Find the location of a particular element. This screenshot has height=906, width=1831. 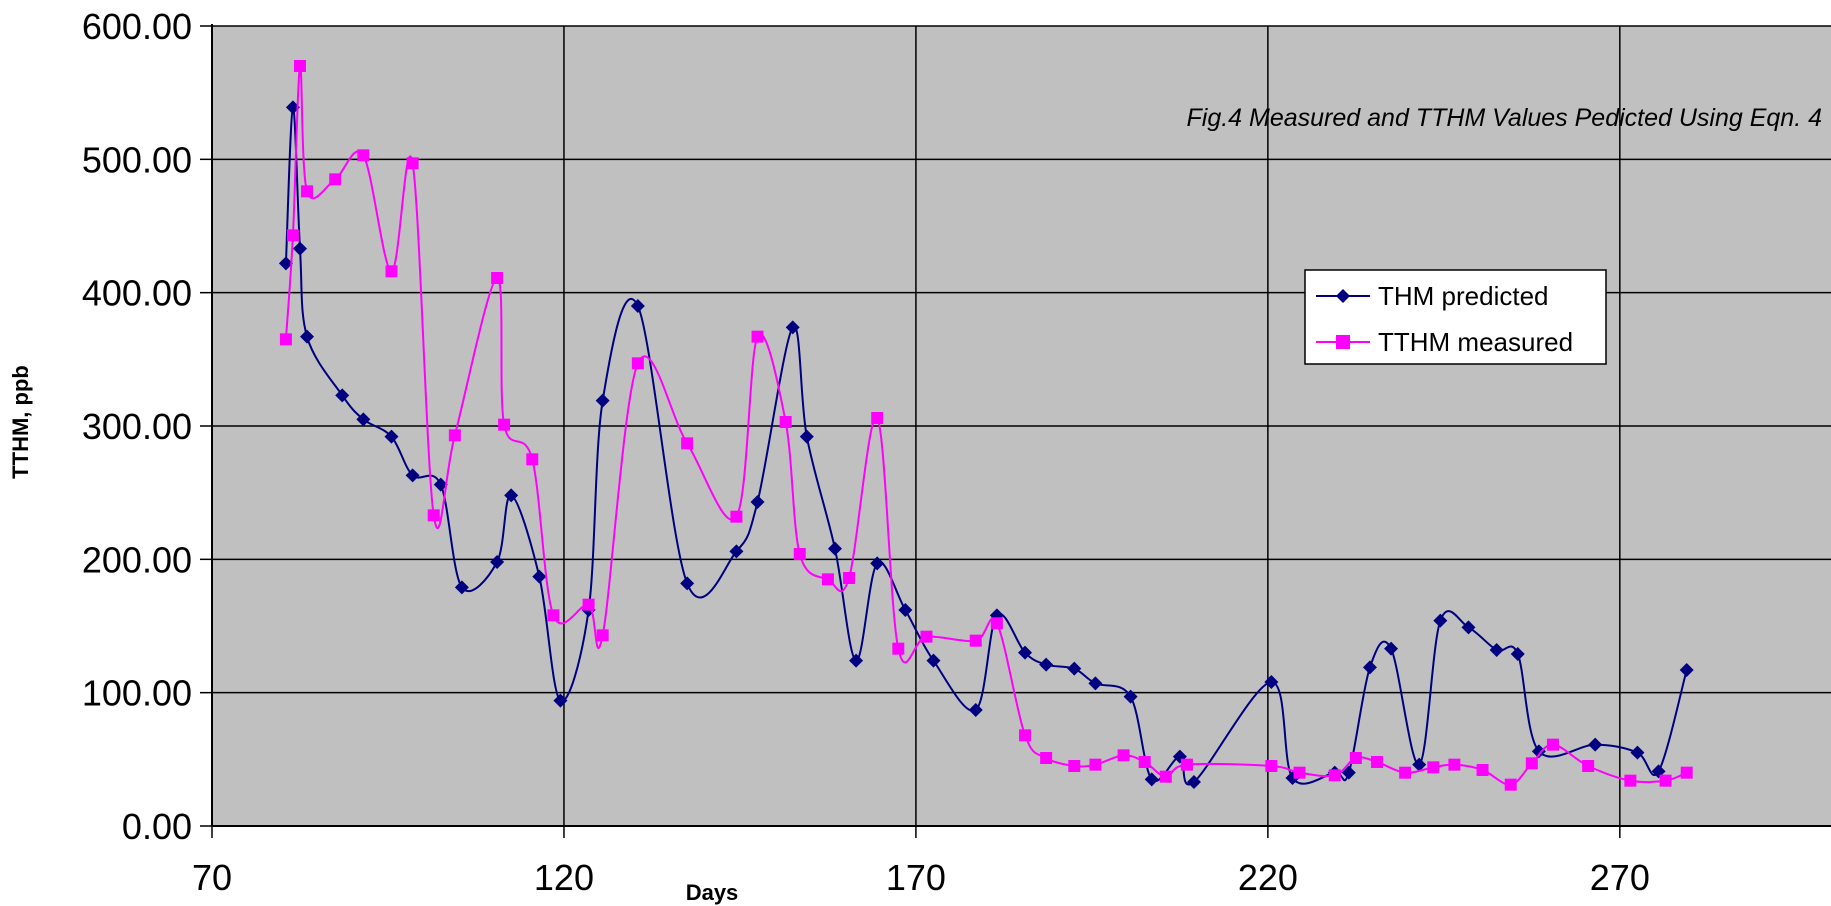

y-tick-labels: 0.00 100.00 200.00 300.00 400.00 500.00 600.00 is located at coordinates (137, 426).